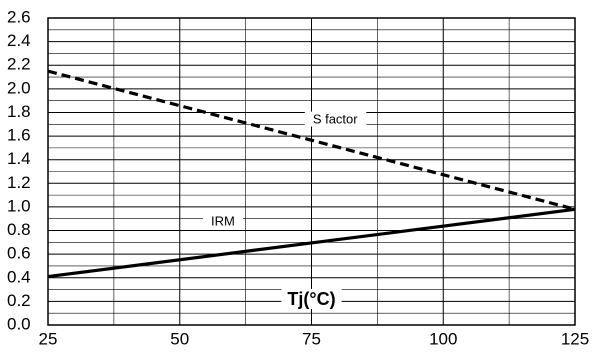 This screenshot has height=354, width=596. I want to click on x-tick-label: 75, so click(311, 338).